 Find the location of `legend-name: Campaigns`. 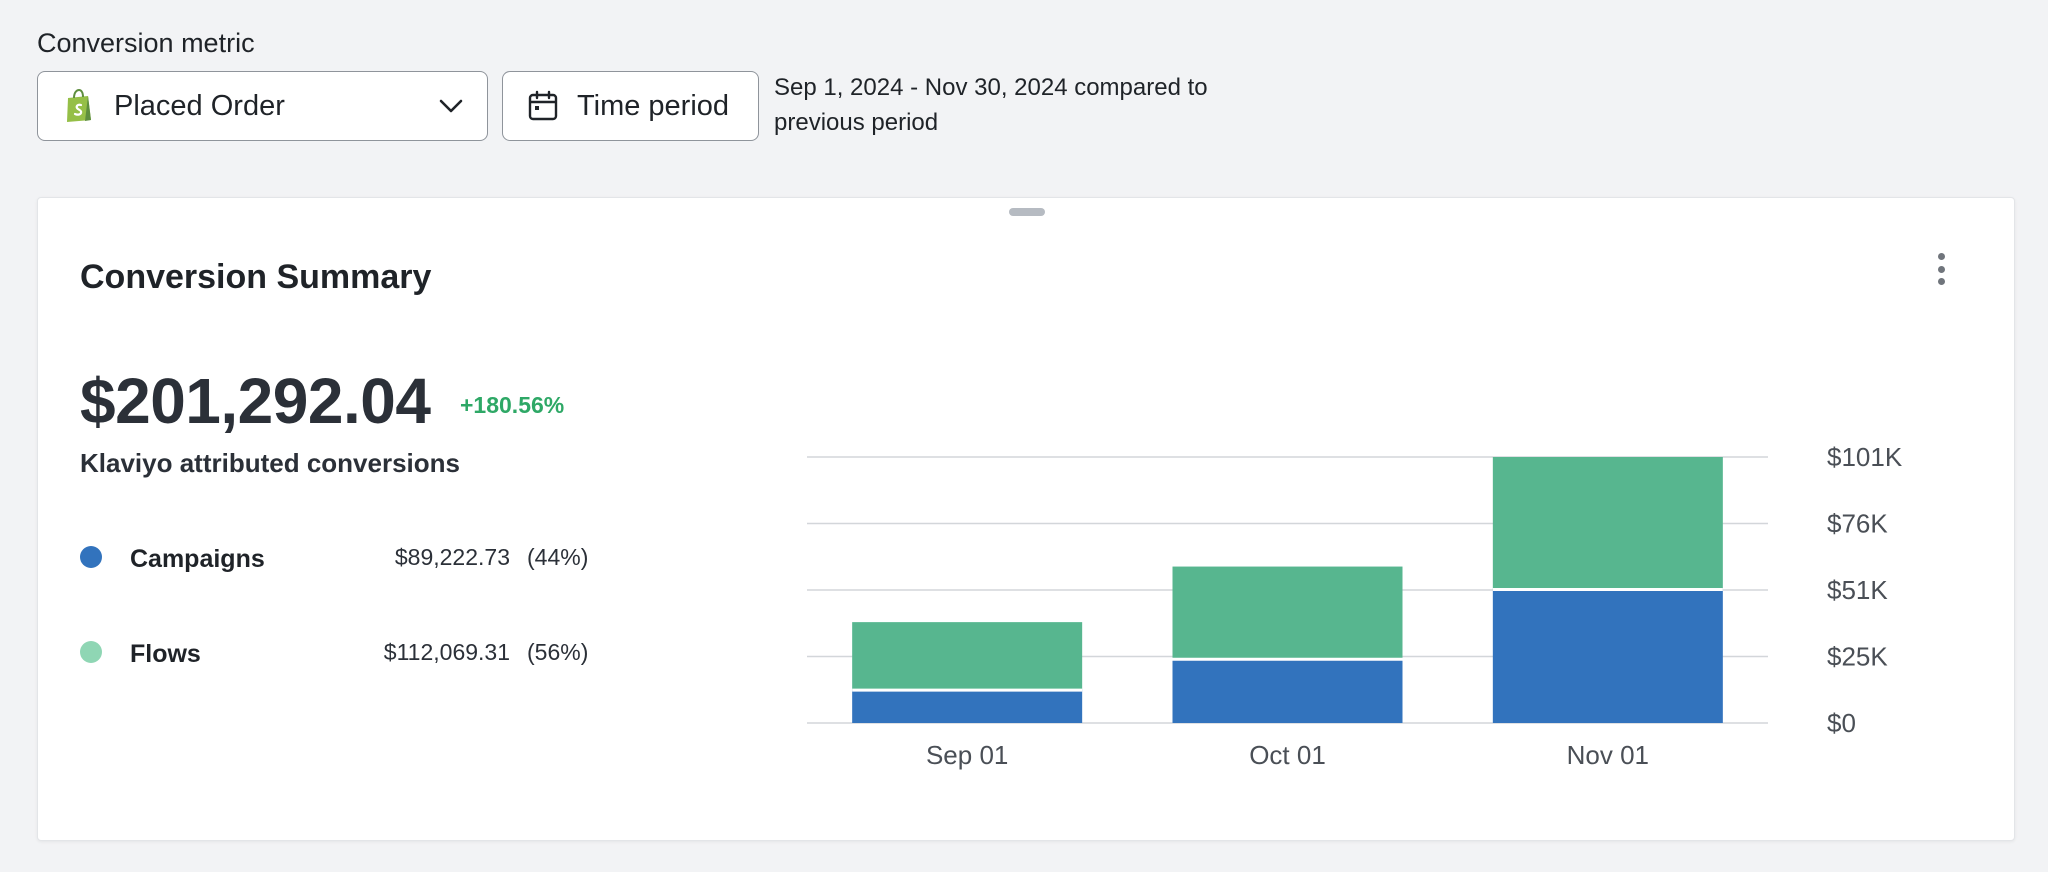

legend-name: Campaigns is located at coordinates (197, 559).